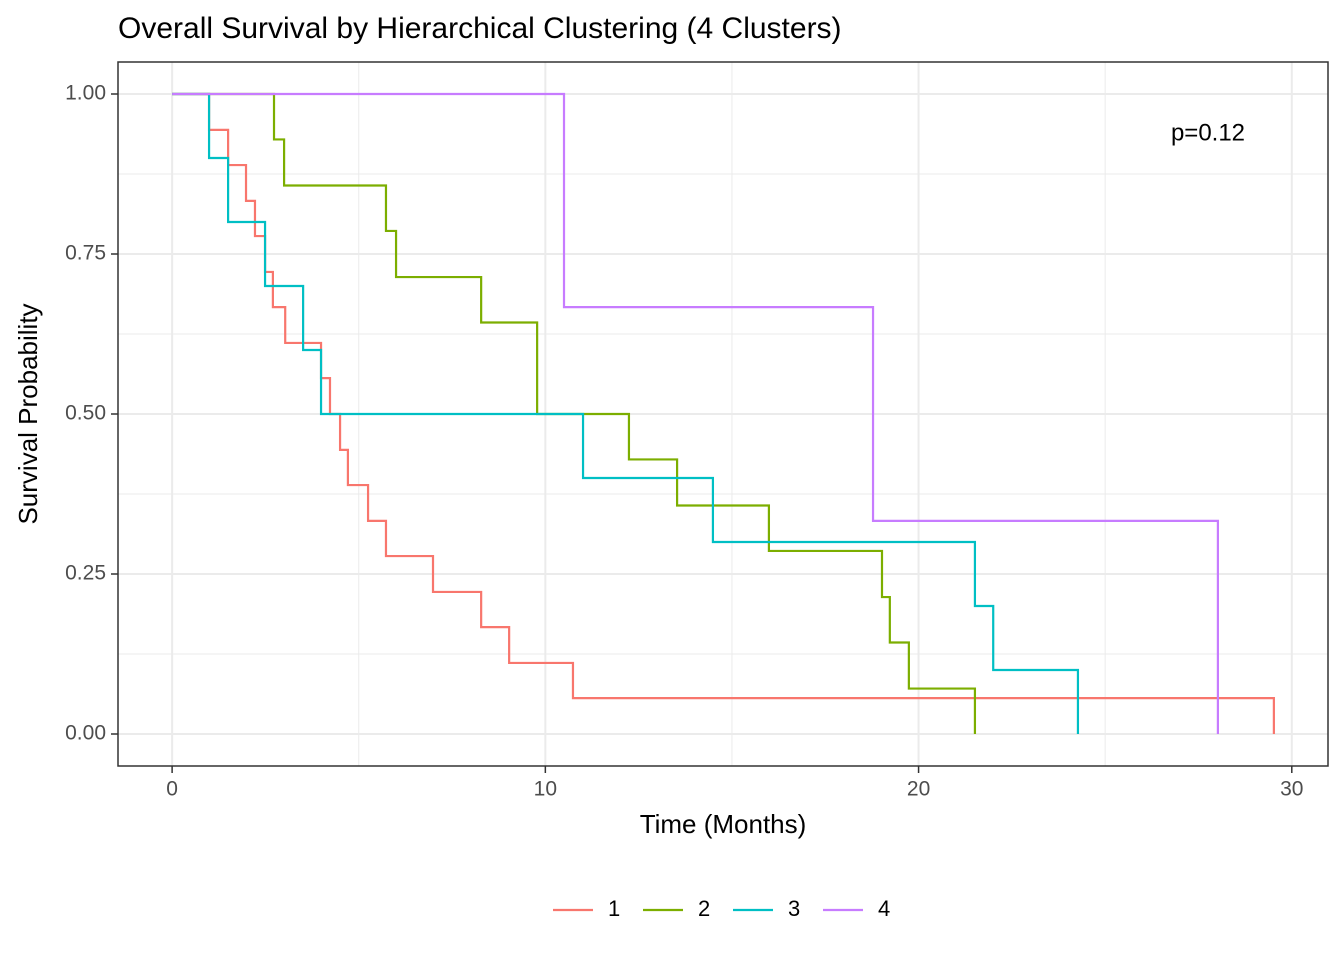 The height and width of the screenshot is (960, 1344). I want to click on y-tick-label: 1.00, so click(85, 93).